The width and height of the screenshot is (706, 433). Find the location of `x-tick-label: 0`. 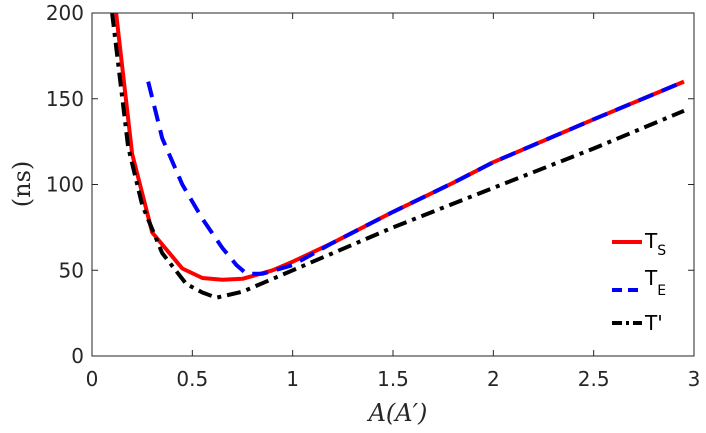

x-tick-label: 0 is located at coordinates (92, 379).